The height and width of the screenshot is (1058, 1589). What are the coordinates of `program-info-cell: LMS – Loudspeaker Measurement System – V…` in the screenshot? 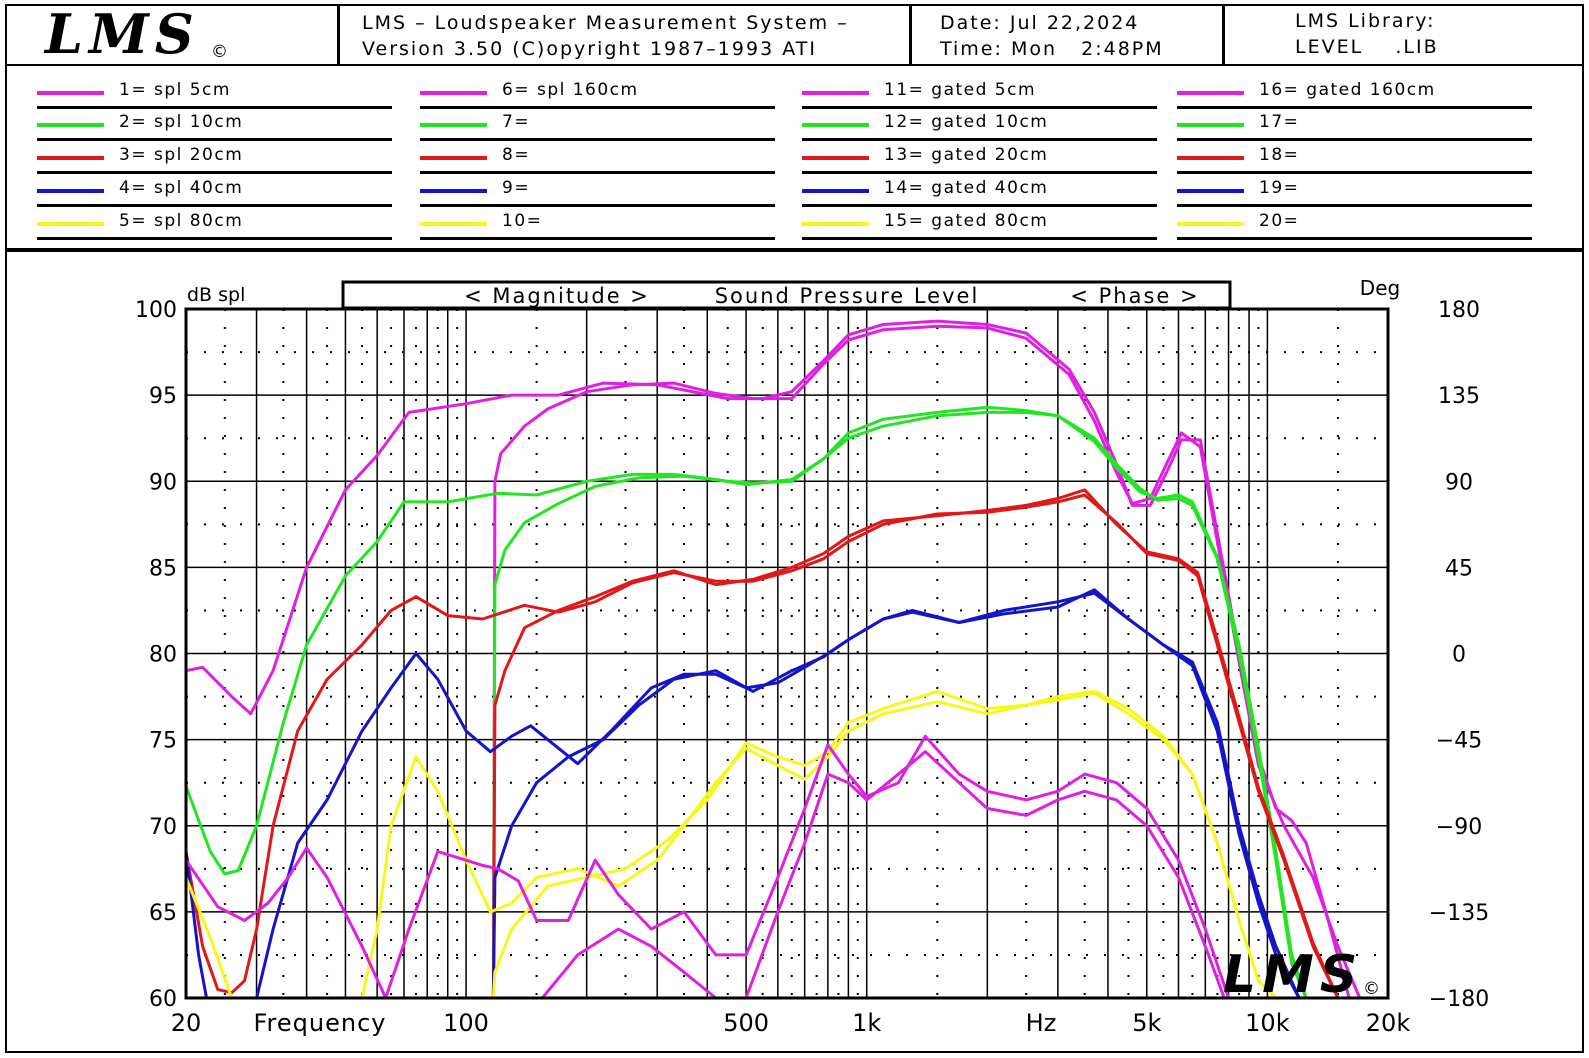 It's located at (626, 35).